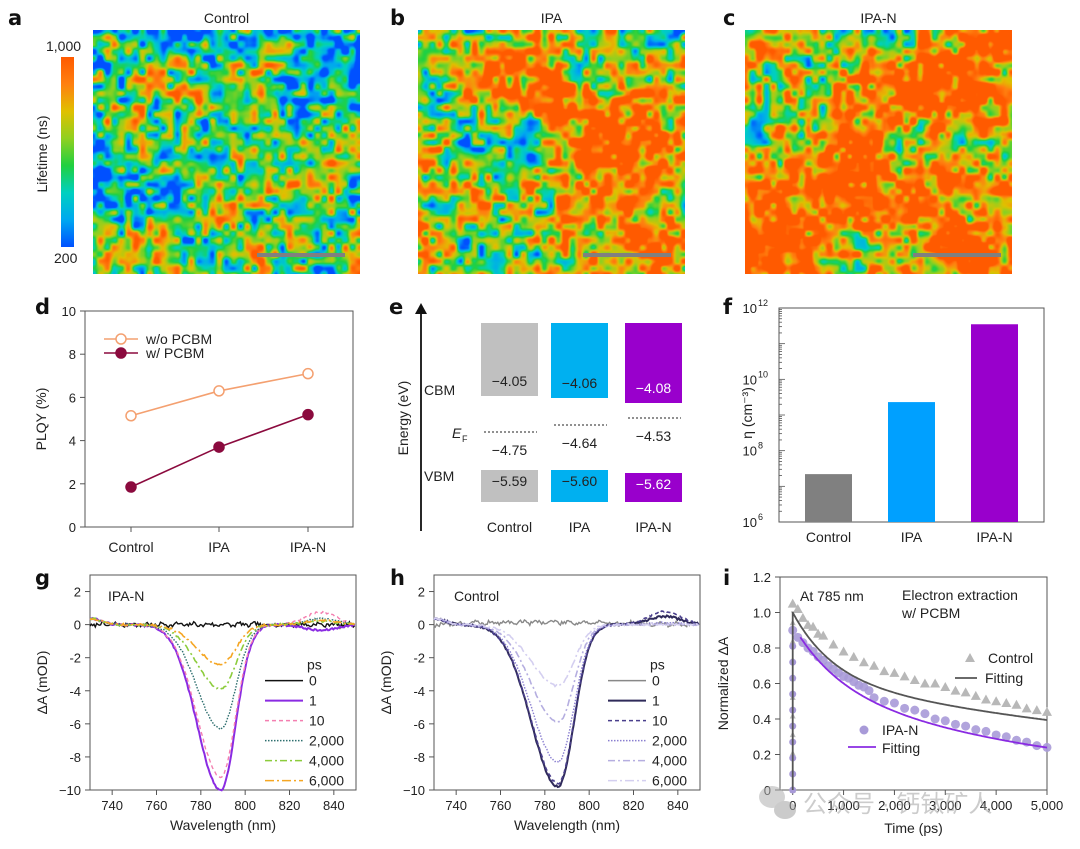 The image size is (1080, 849). What do you see at coordinates (653, 363) in the screenshot?
I see `cbm-box-ipa-n` at bounding box center [653, 363].